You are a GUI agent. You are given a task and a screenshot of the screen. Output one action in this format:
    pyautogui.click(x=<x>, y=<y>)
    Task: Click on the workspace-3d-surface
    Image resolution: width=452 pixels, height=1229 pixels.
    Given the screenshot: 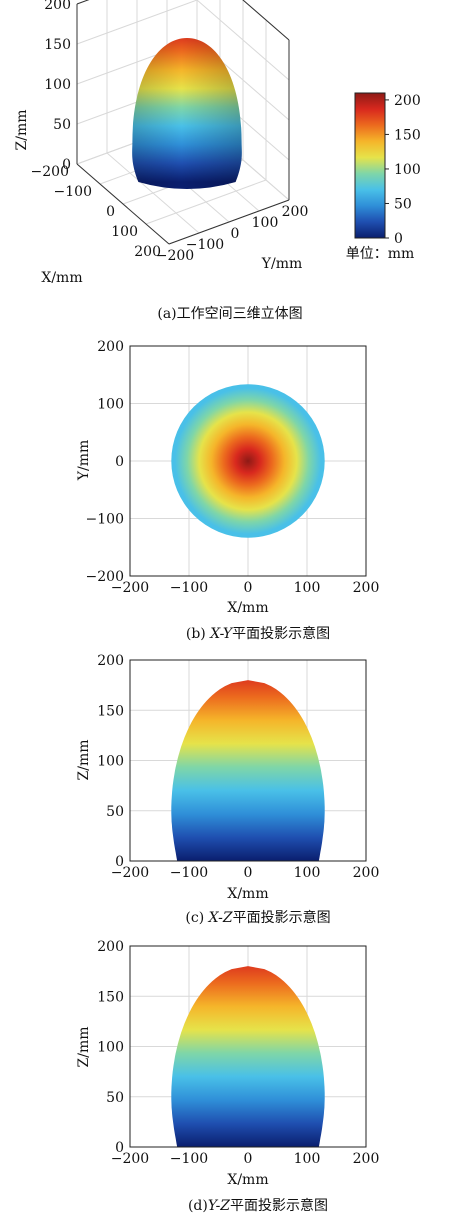 What is the action you would take?
    pyautogui.click(x=187, y=113)
    